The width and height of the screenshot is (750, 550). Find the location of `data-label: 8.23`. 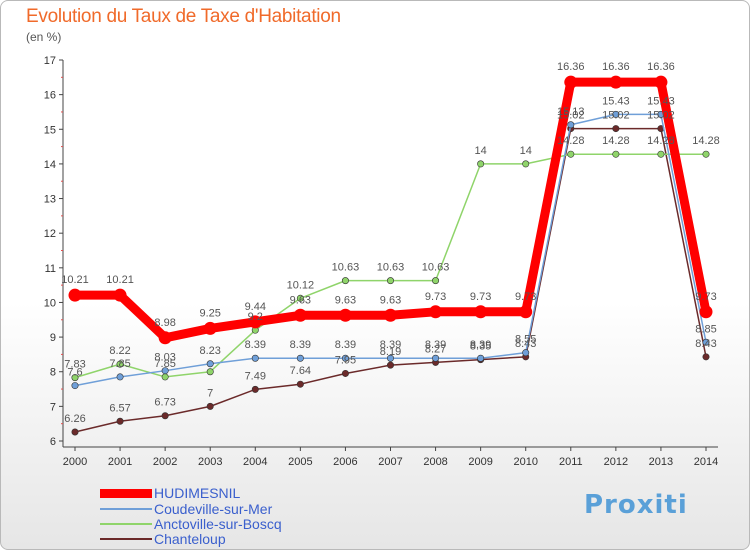

data-label: 8.23 is located at coordinates (210, 351).